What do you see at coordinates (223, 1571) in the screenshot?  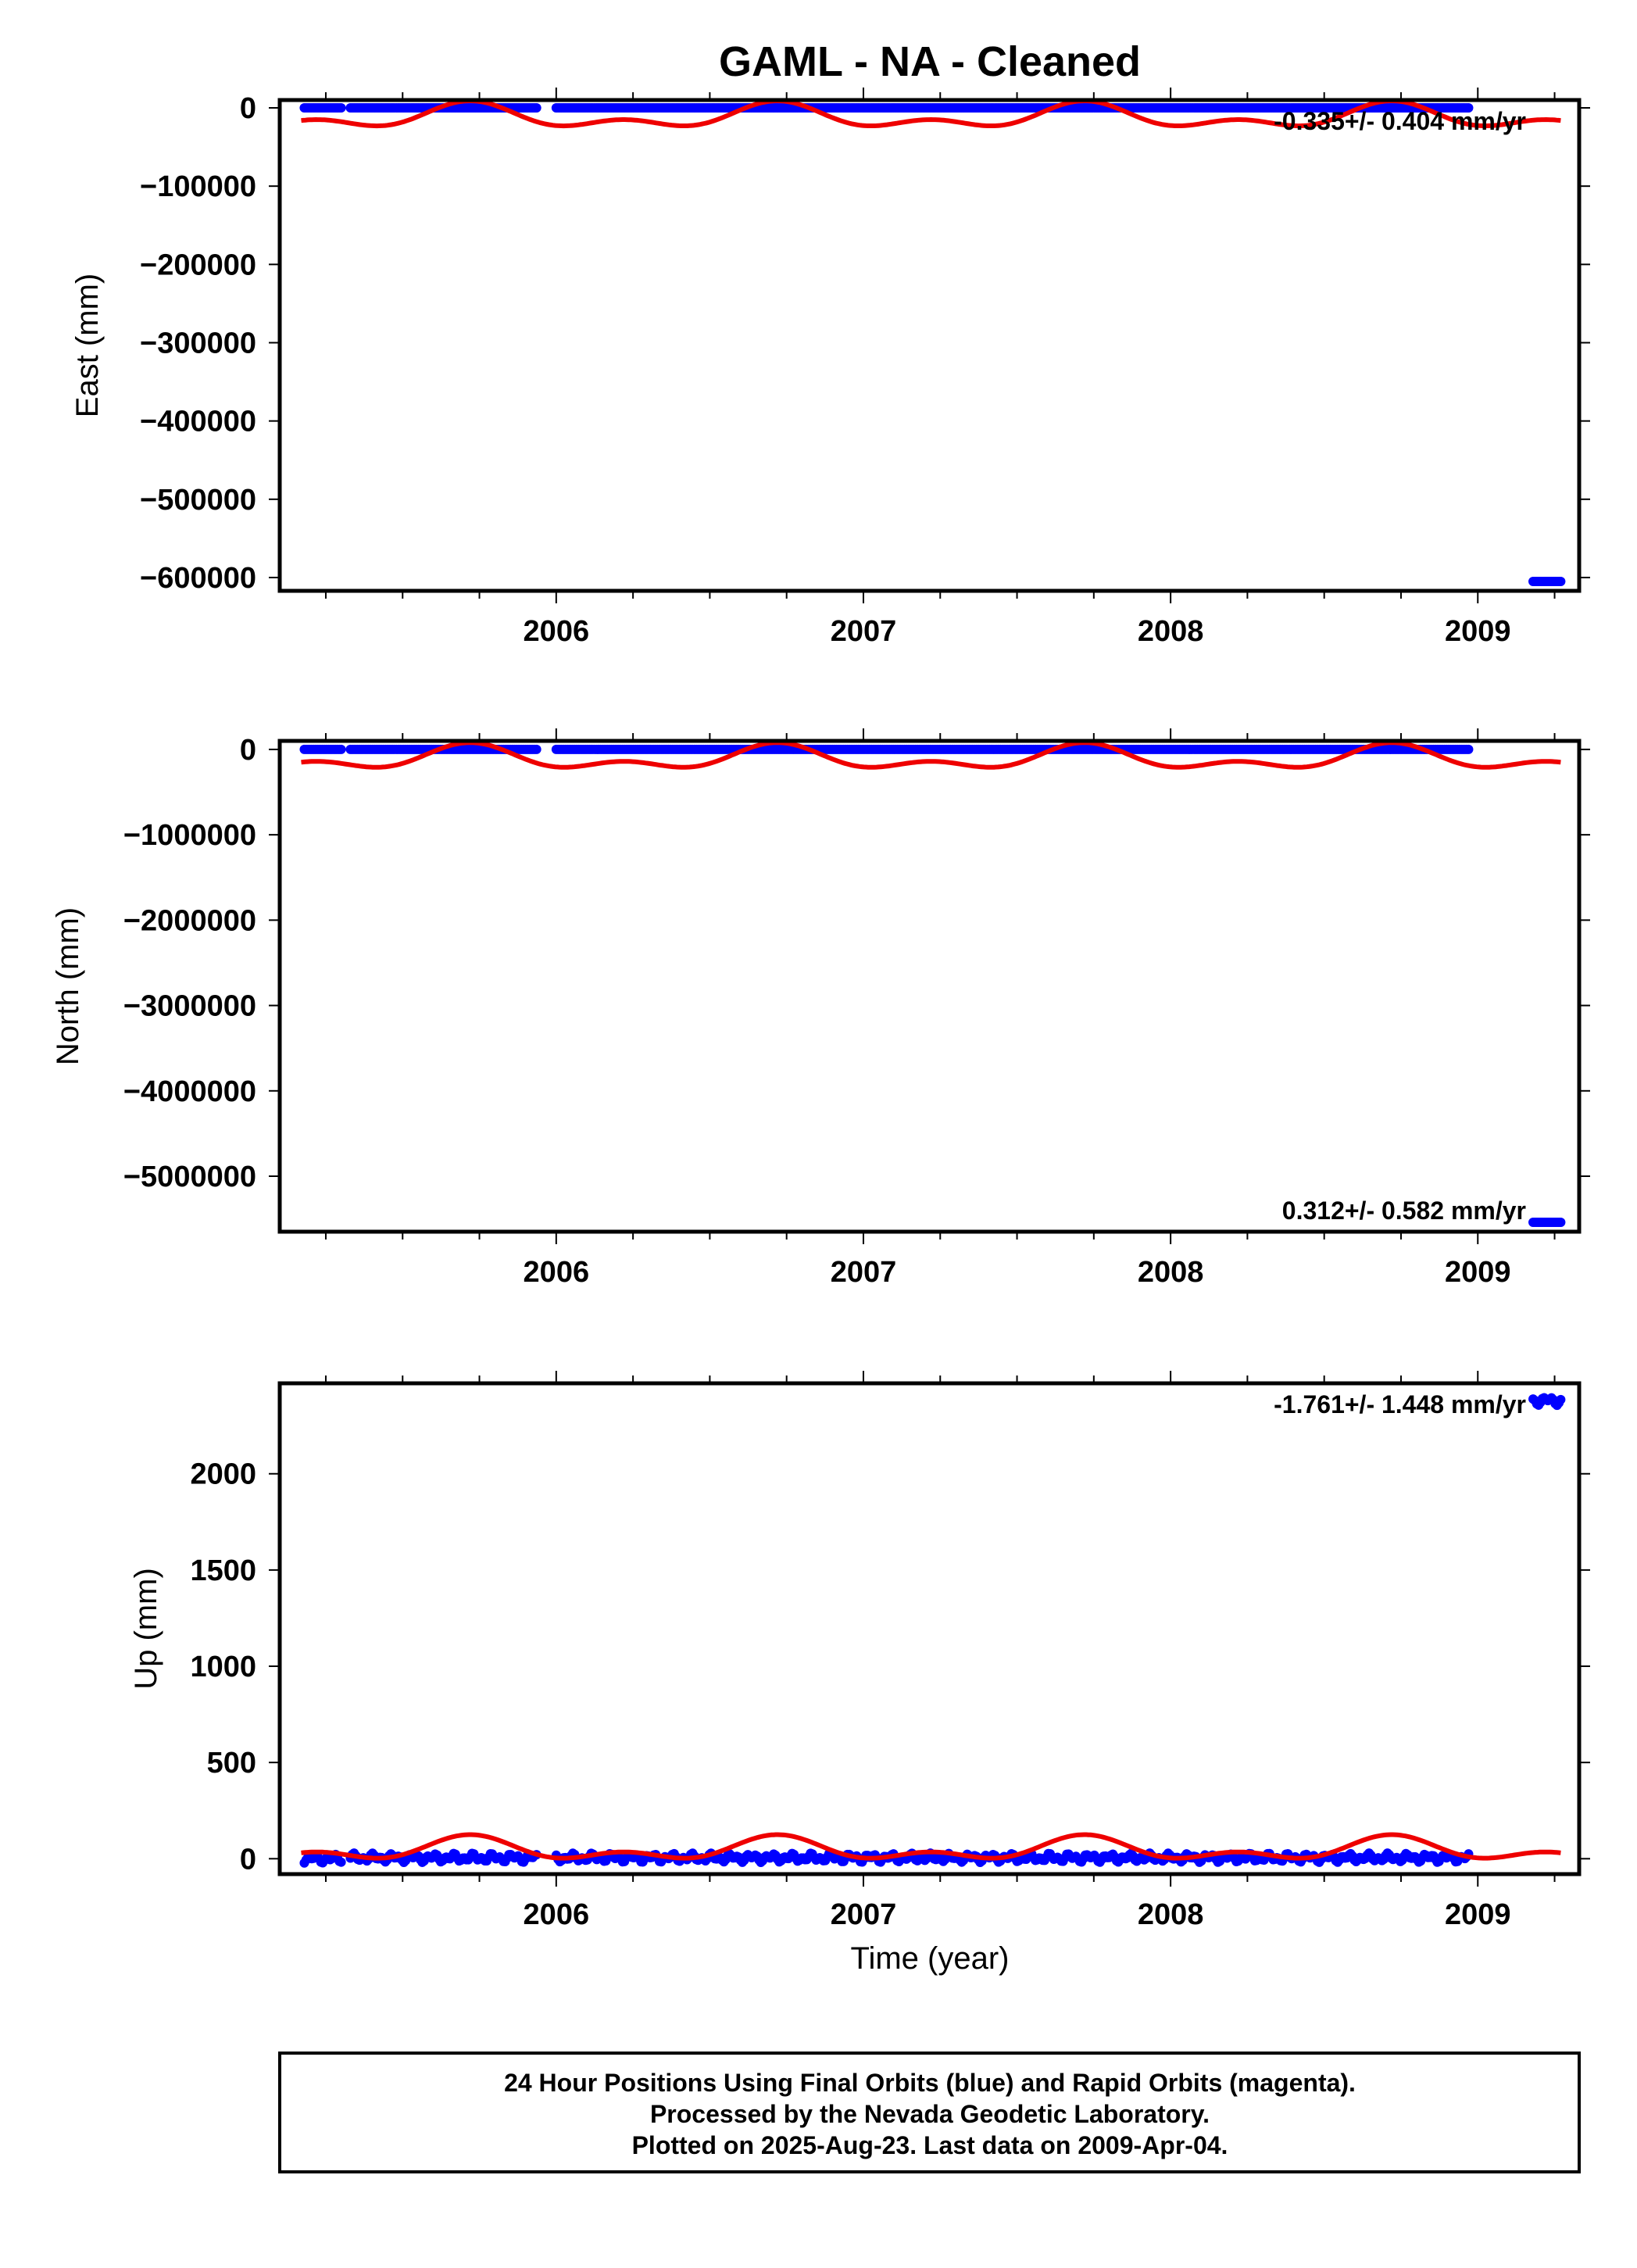 I see `y-tick-label: 1500` at bounding box center [223, 1571].